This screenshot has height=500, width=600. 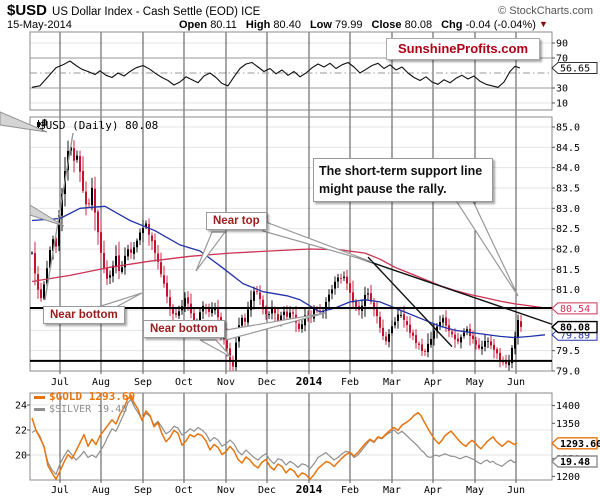 I want to click on svg-text: 80.08, so click(x=575, y=328).